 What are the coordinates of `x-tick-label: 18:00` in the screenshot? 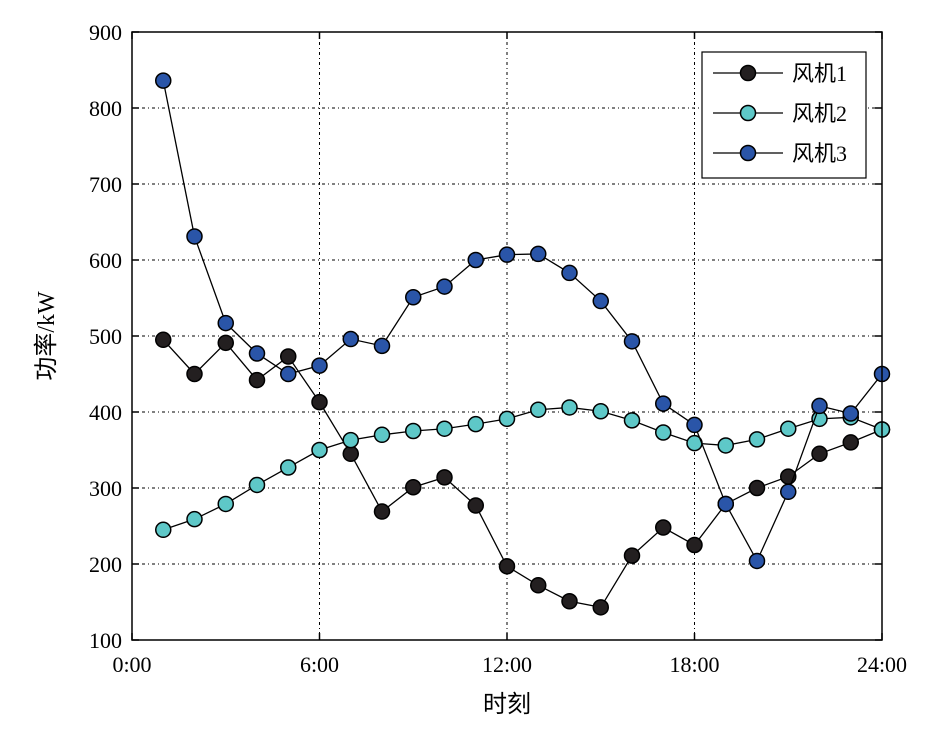 It's located at (694, 664).